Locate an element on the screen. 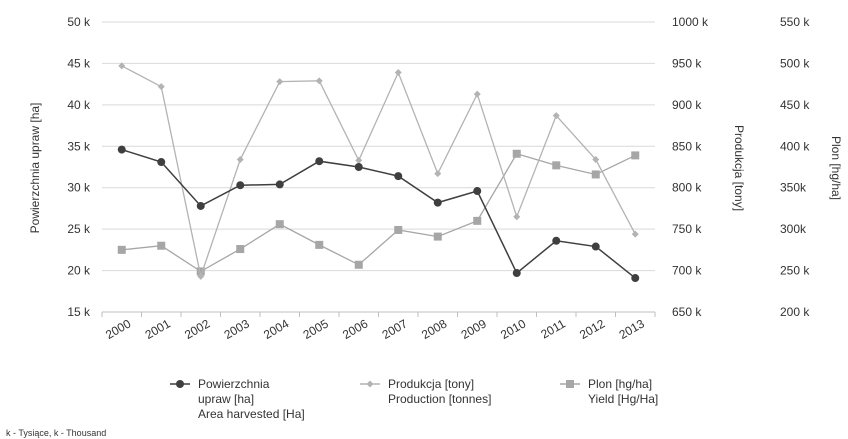 Image resolution: width=848 pixels, height=439 pixels. legend-item-production: Produkcja [tony]Production [tonnes] is located at coordinates (425, 391).